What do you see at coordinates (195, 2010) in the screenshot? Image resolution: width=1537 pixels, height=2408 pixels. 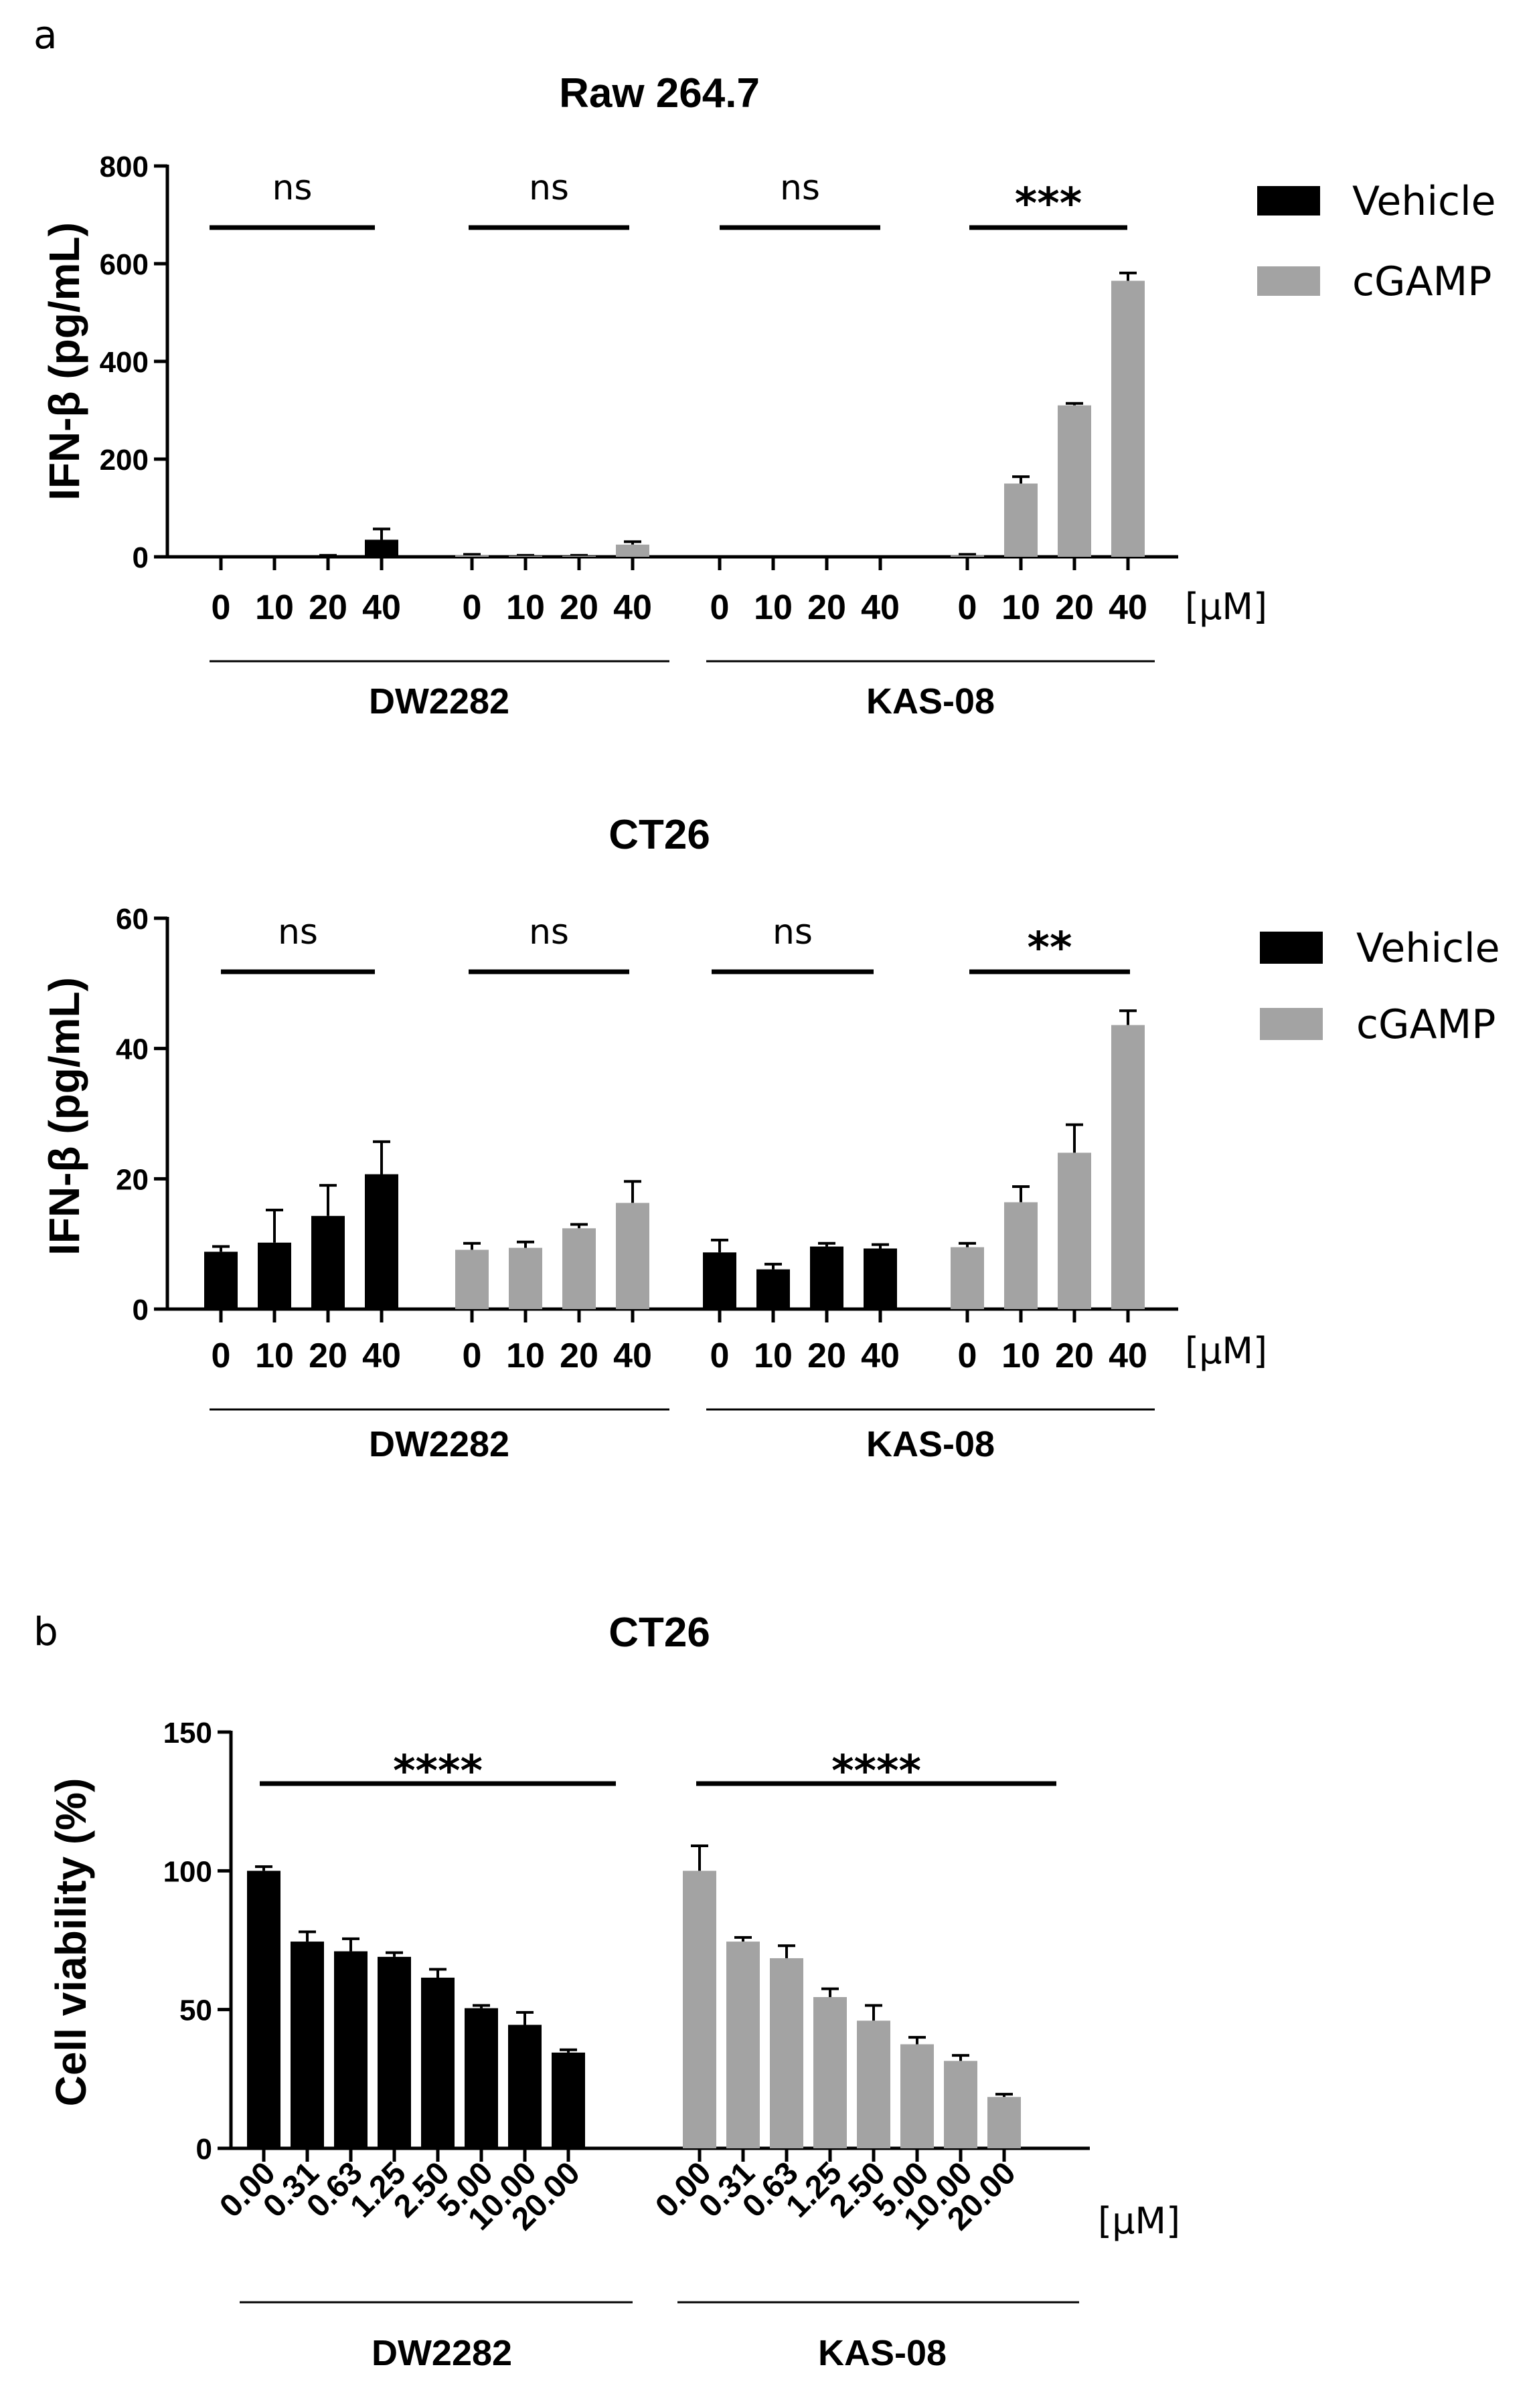 I see `y-tick-label: 50` at bounding box center [195, 2010].